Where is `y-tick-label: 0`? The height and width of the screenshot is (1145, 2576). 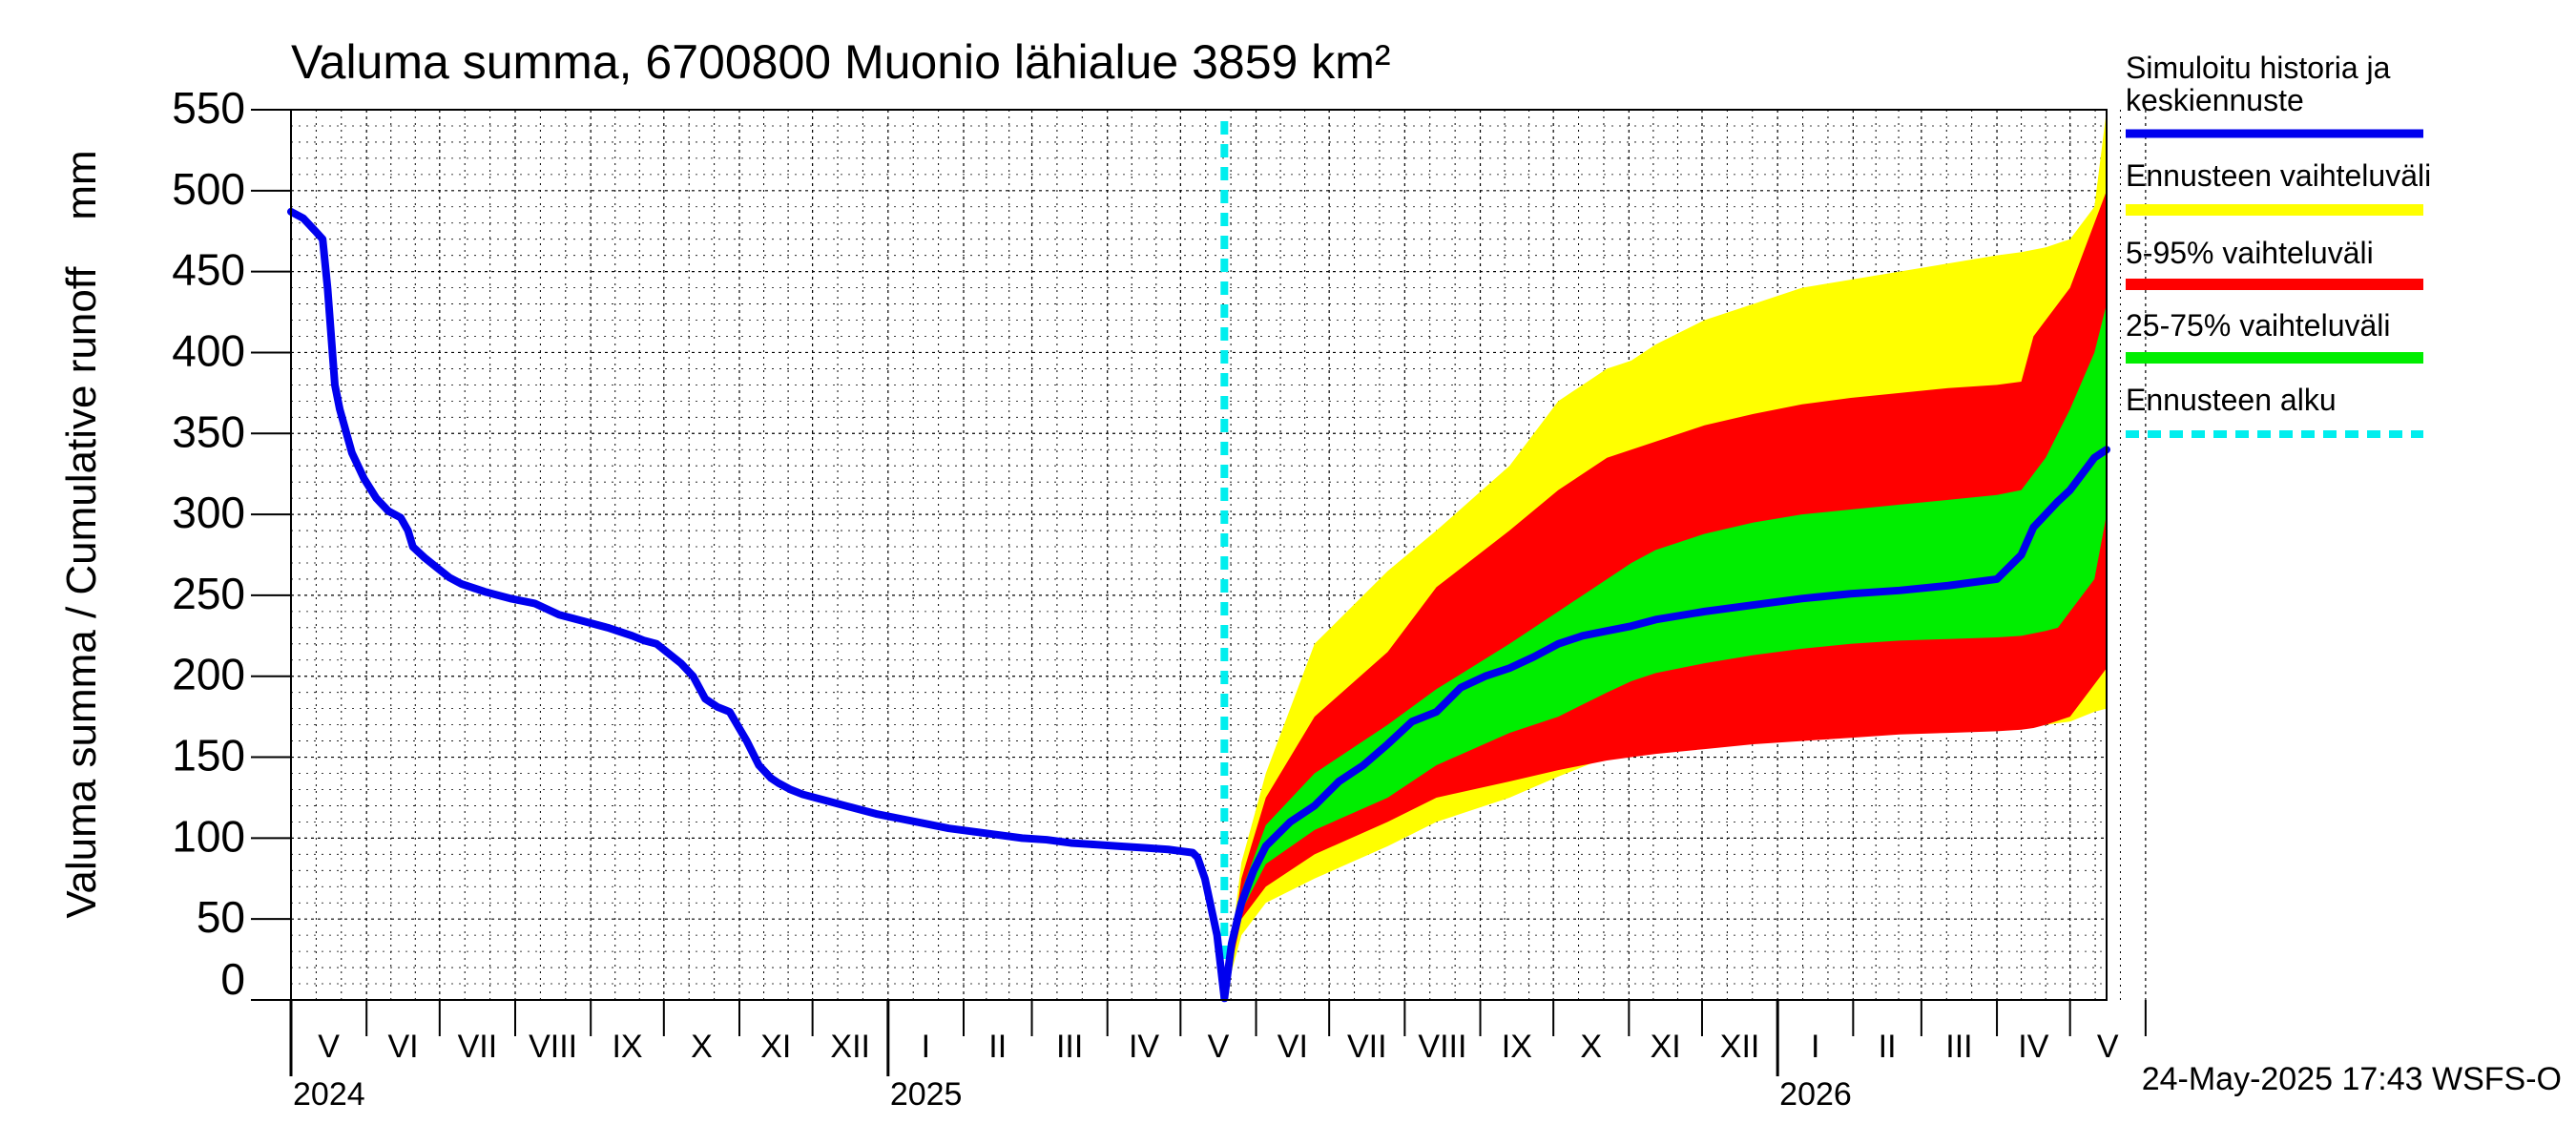 y-tick-label: 0 is located at coordinates (232, 979).